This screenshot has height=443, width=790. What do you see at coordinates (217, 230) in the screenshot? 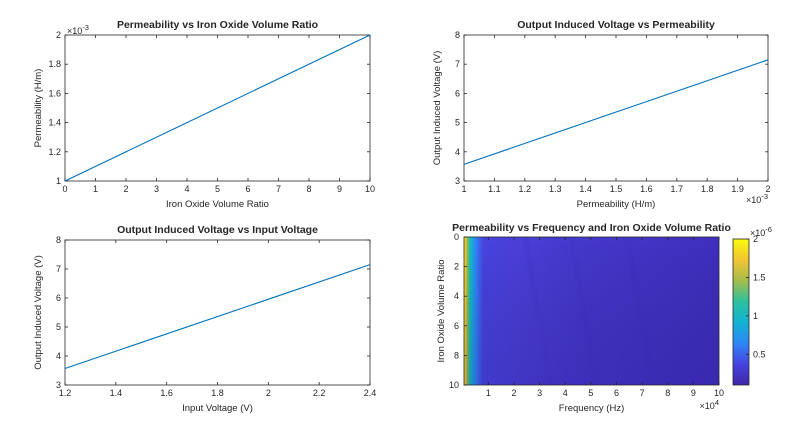
I see `chart-title: Output Induced Voltage vs Input Voltage` at bounding box center [217, 230].